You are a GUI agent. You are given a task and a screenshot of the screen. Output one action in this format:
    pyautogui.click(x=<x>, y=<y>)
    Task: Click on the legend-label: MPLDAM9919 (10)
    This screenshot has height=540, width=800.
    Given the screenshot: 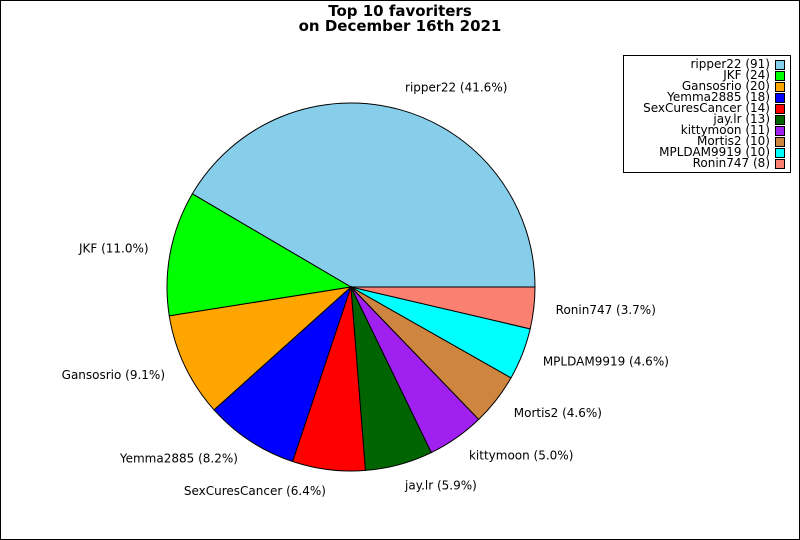 What is the action you would take?
    pyautogui.click(x=714, y=152)
    